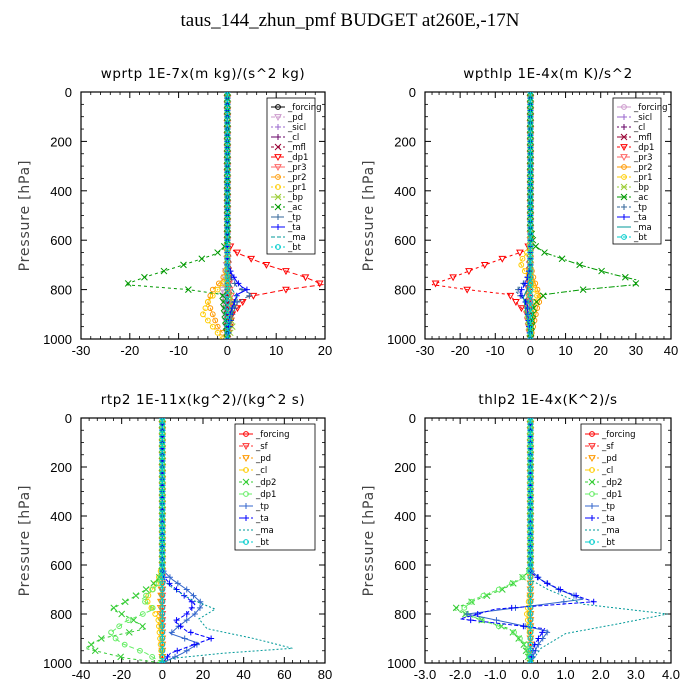  Describe the element at coordinates (405, 467) in the screenshot. I see `y-tick-label: 200` at that location.